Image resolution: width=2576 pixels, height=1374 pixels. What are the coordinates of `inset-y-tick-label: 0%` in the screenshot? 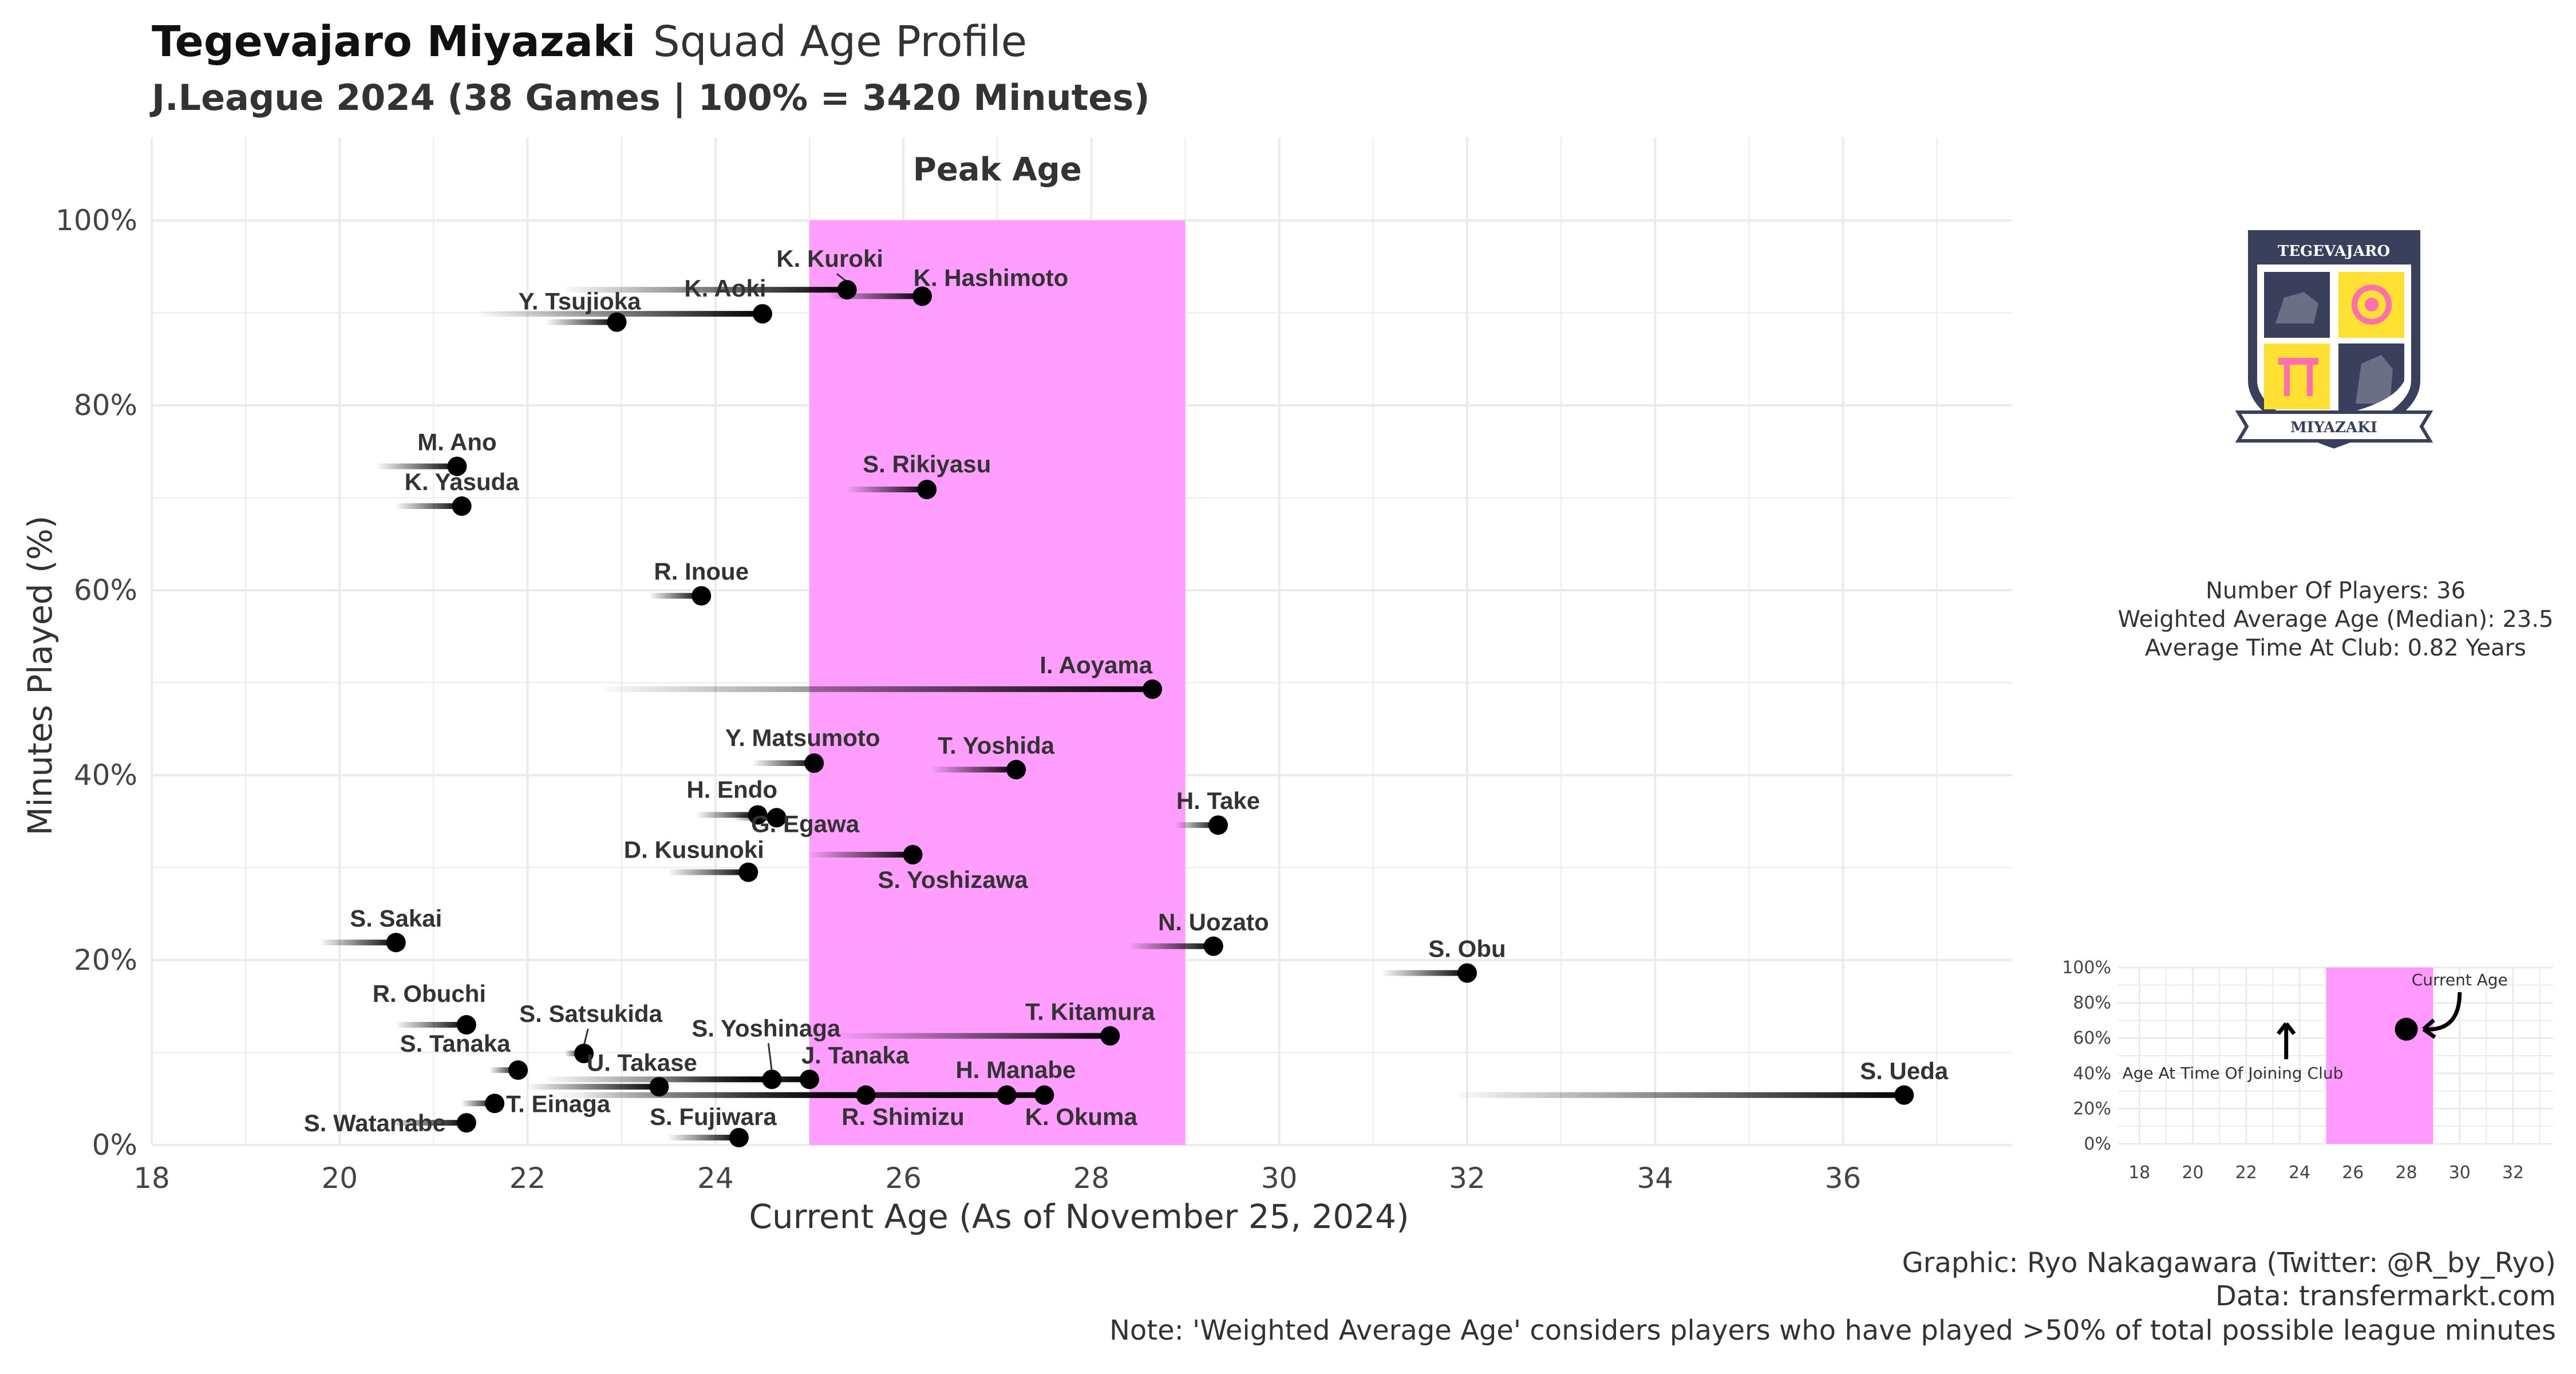 It's located at (2097, 1144).